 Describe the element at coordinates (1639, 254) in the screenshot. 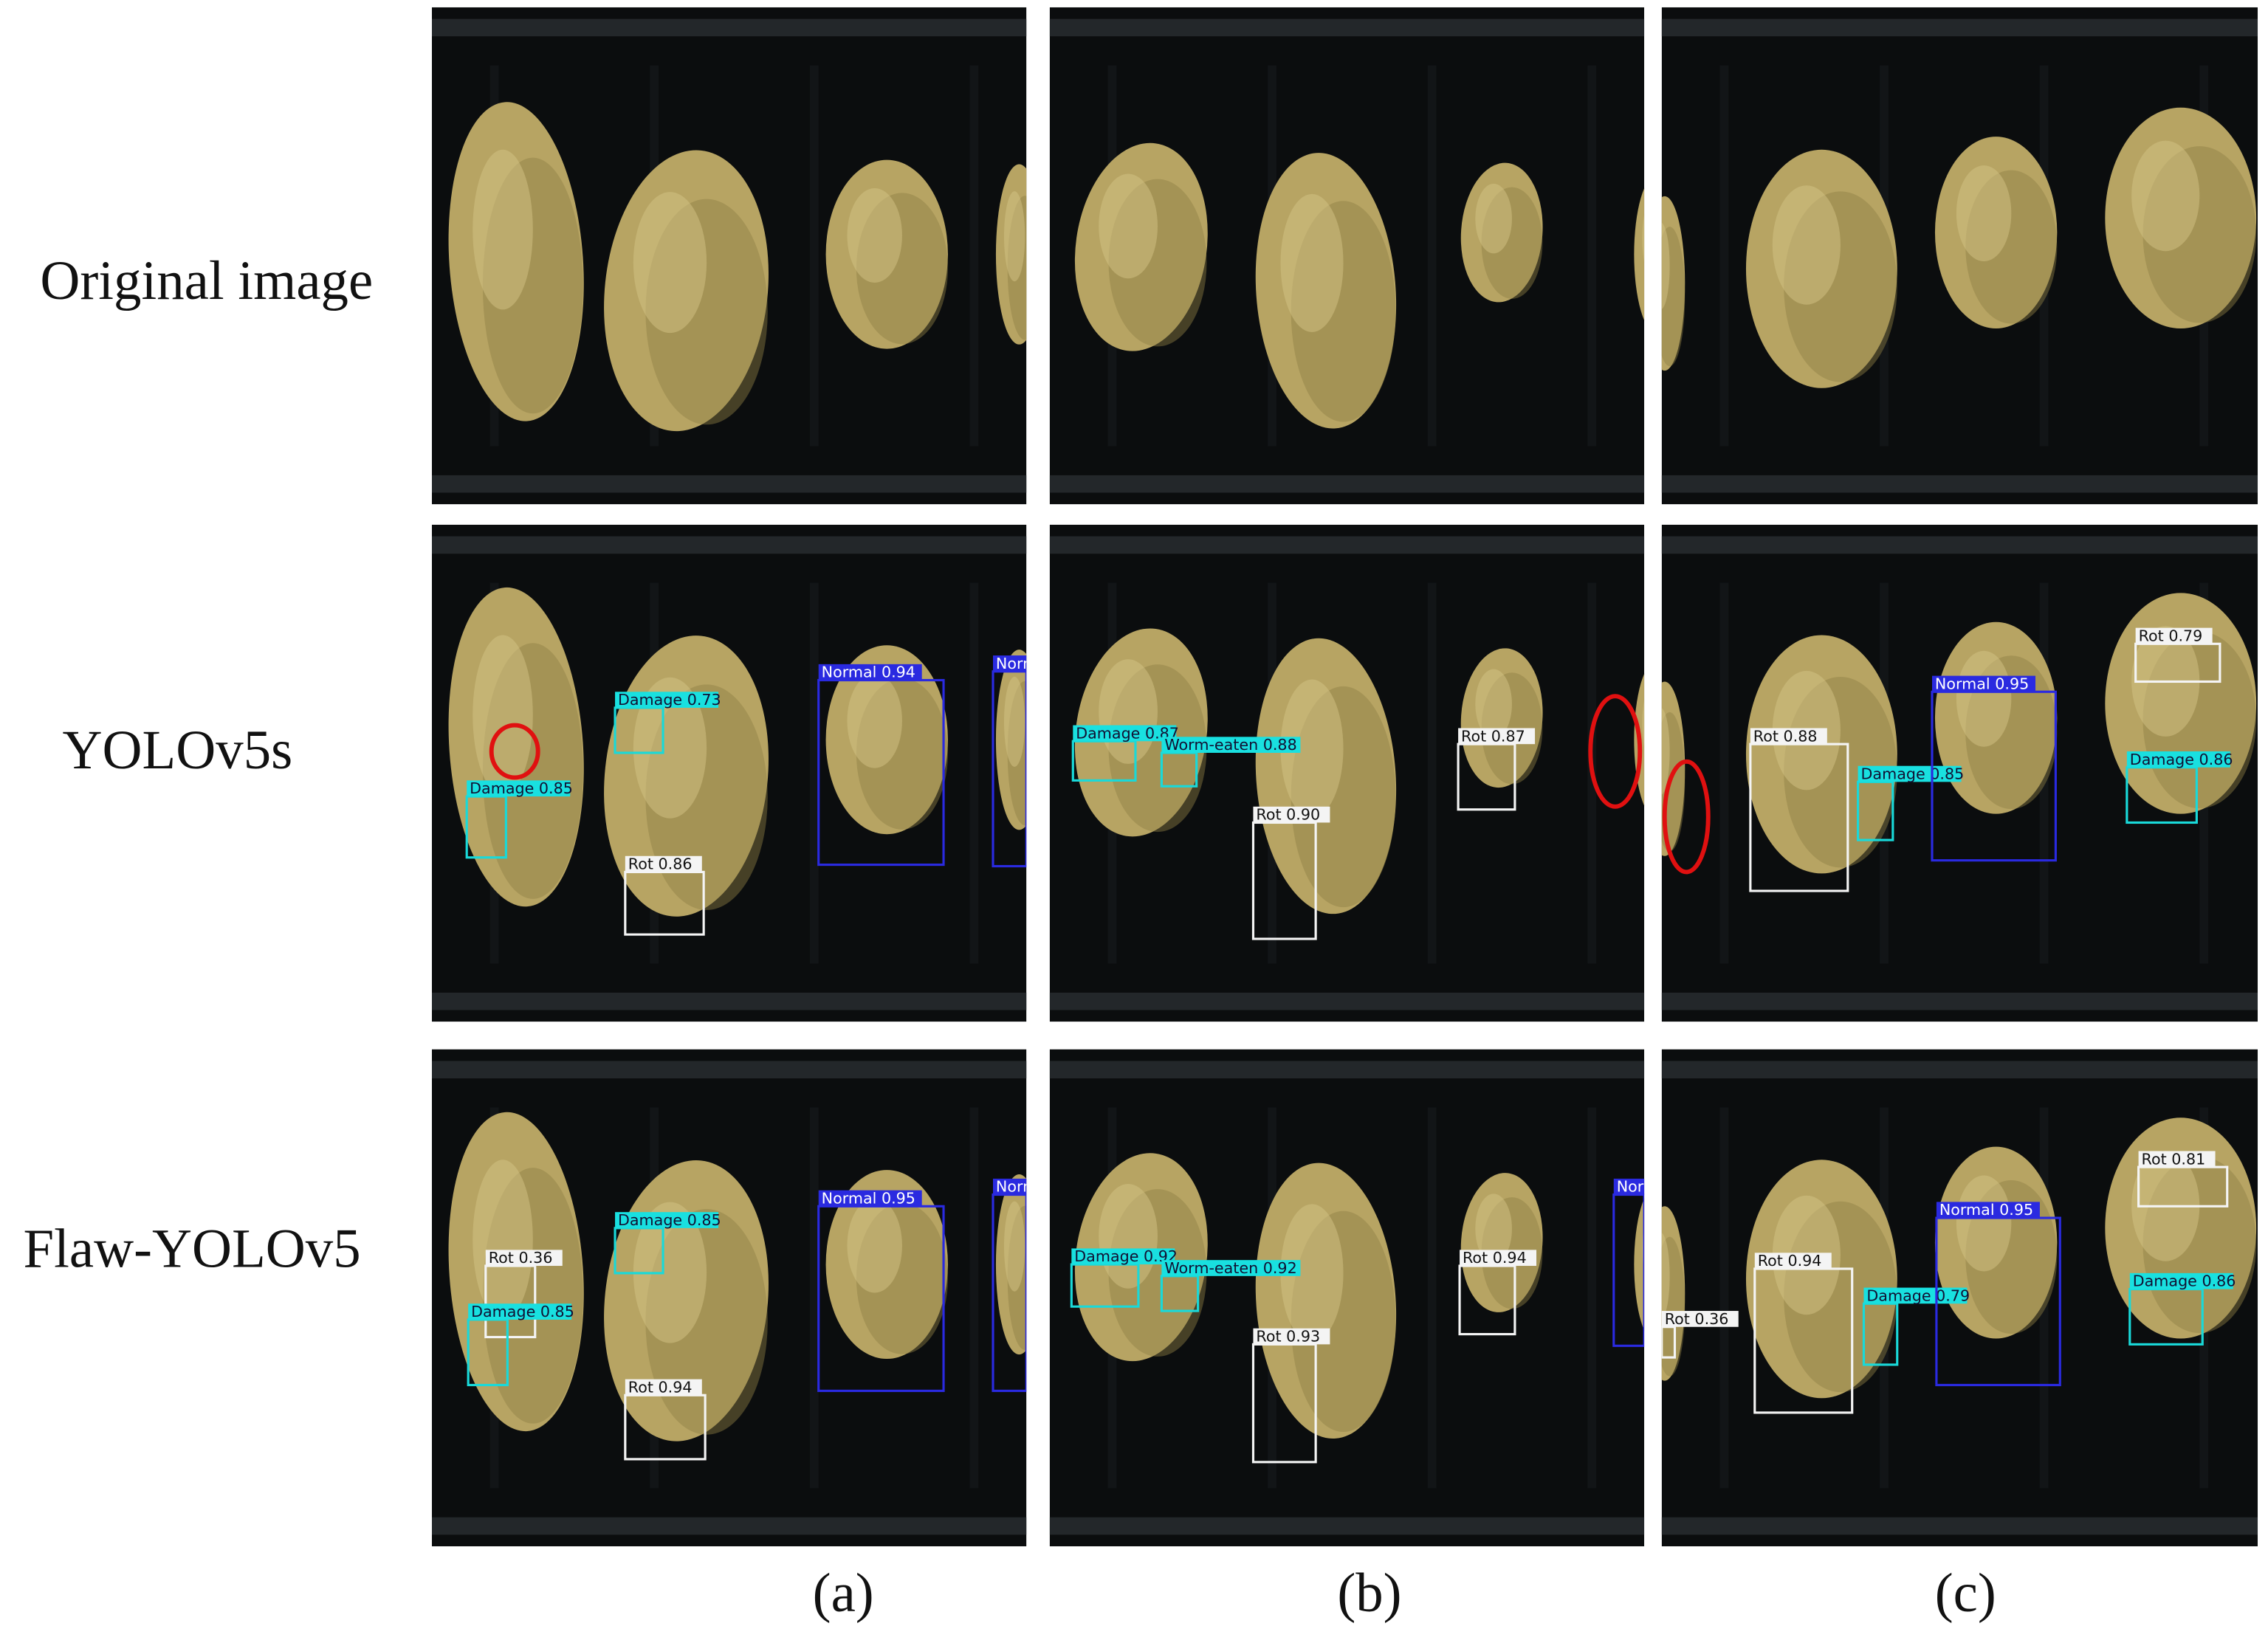

I see `potato` at that location.